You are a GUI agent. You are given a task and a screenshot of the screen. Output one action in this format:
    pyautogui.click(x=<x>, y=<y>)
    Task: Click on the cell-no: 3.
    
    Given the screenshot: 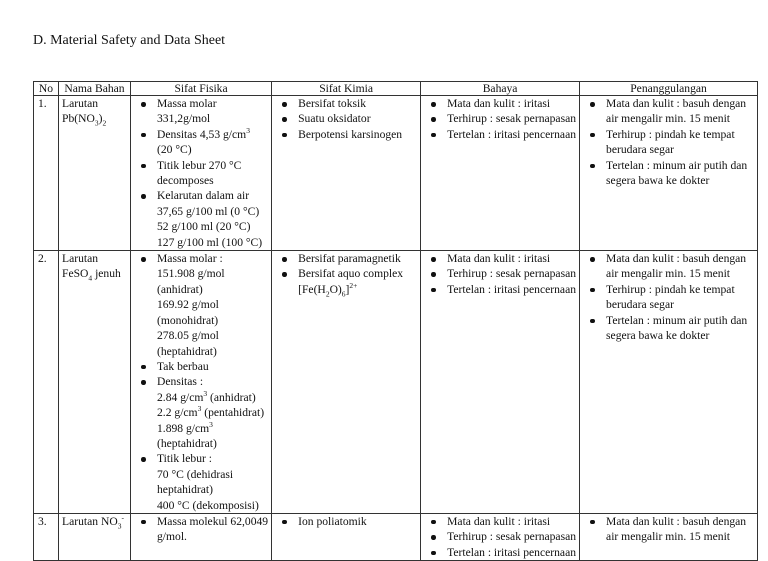 What is the action you would take?
    pyautogui.click(x=46, y=536)
    